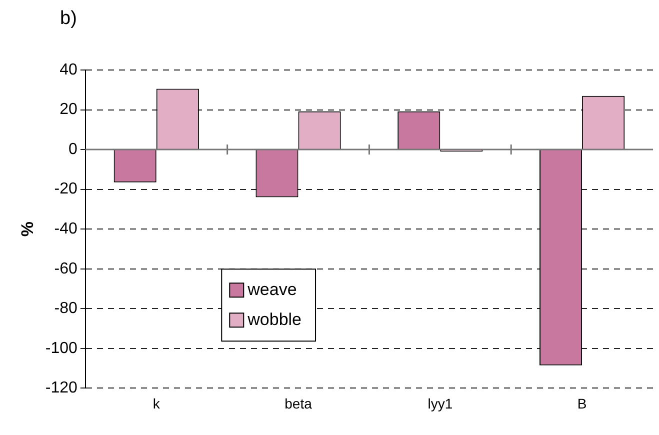 Image resolution: width=659 pixels, height=435 pixels. I want to click on y-axis-title: %, so click(27, 229).